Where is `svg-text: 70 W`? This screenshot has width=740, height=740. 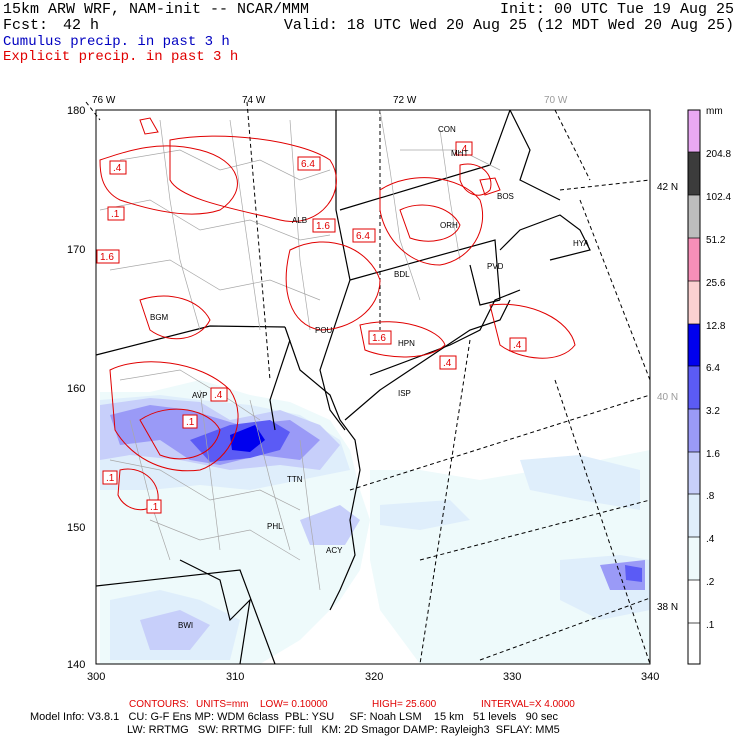 svg-text: 70 W is located at coordinates (556, 100).